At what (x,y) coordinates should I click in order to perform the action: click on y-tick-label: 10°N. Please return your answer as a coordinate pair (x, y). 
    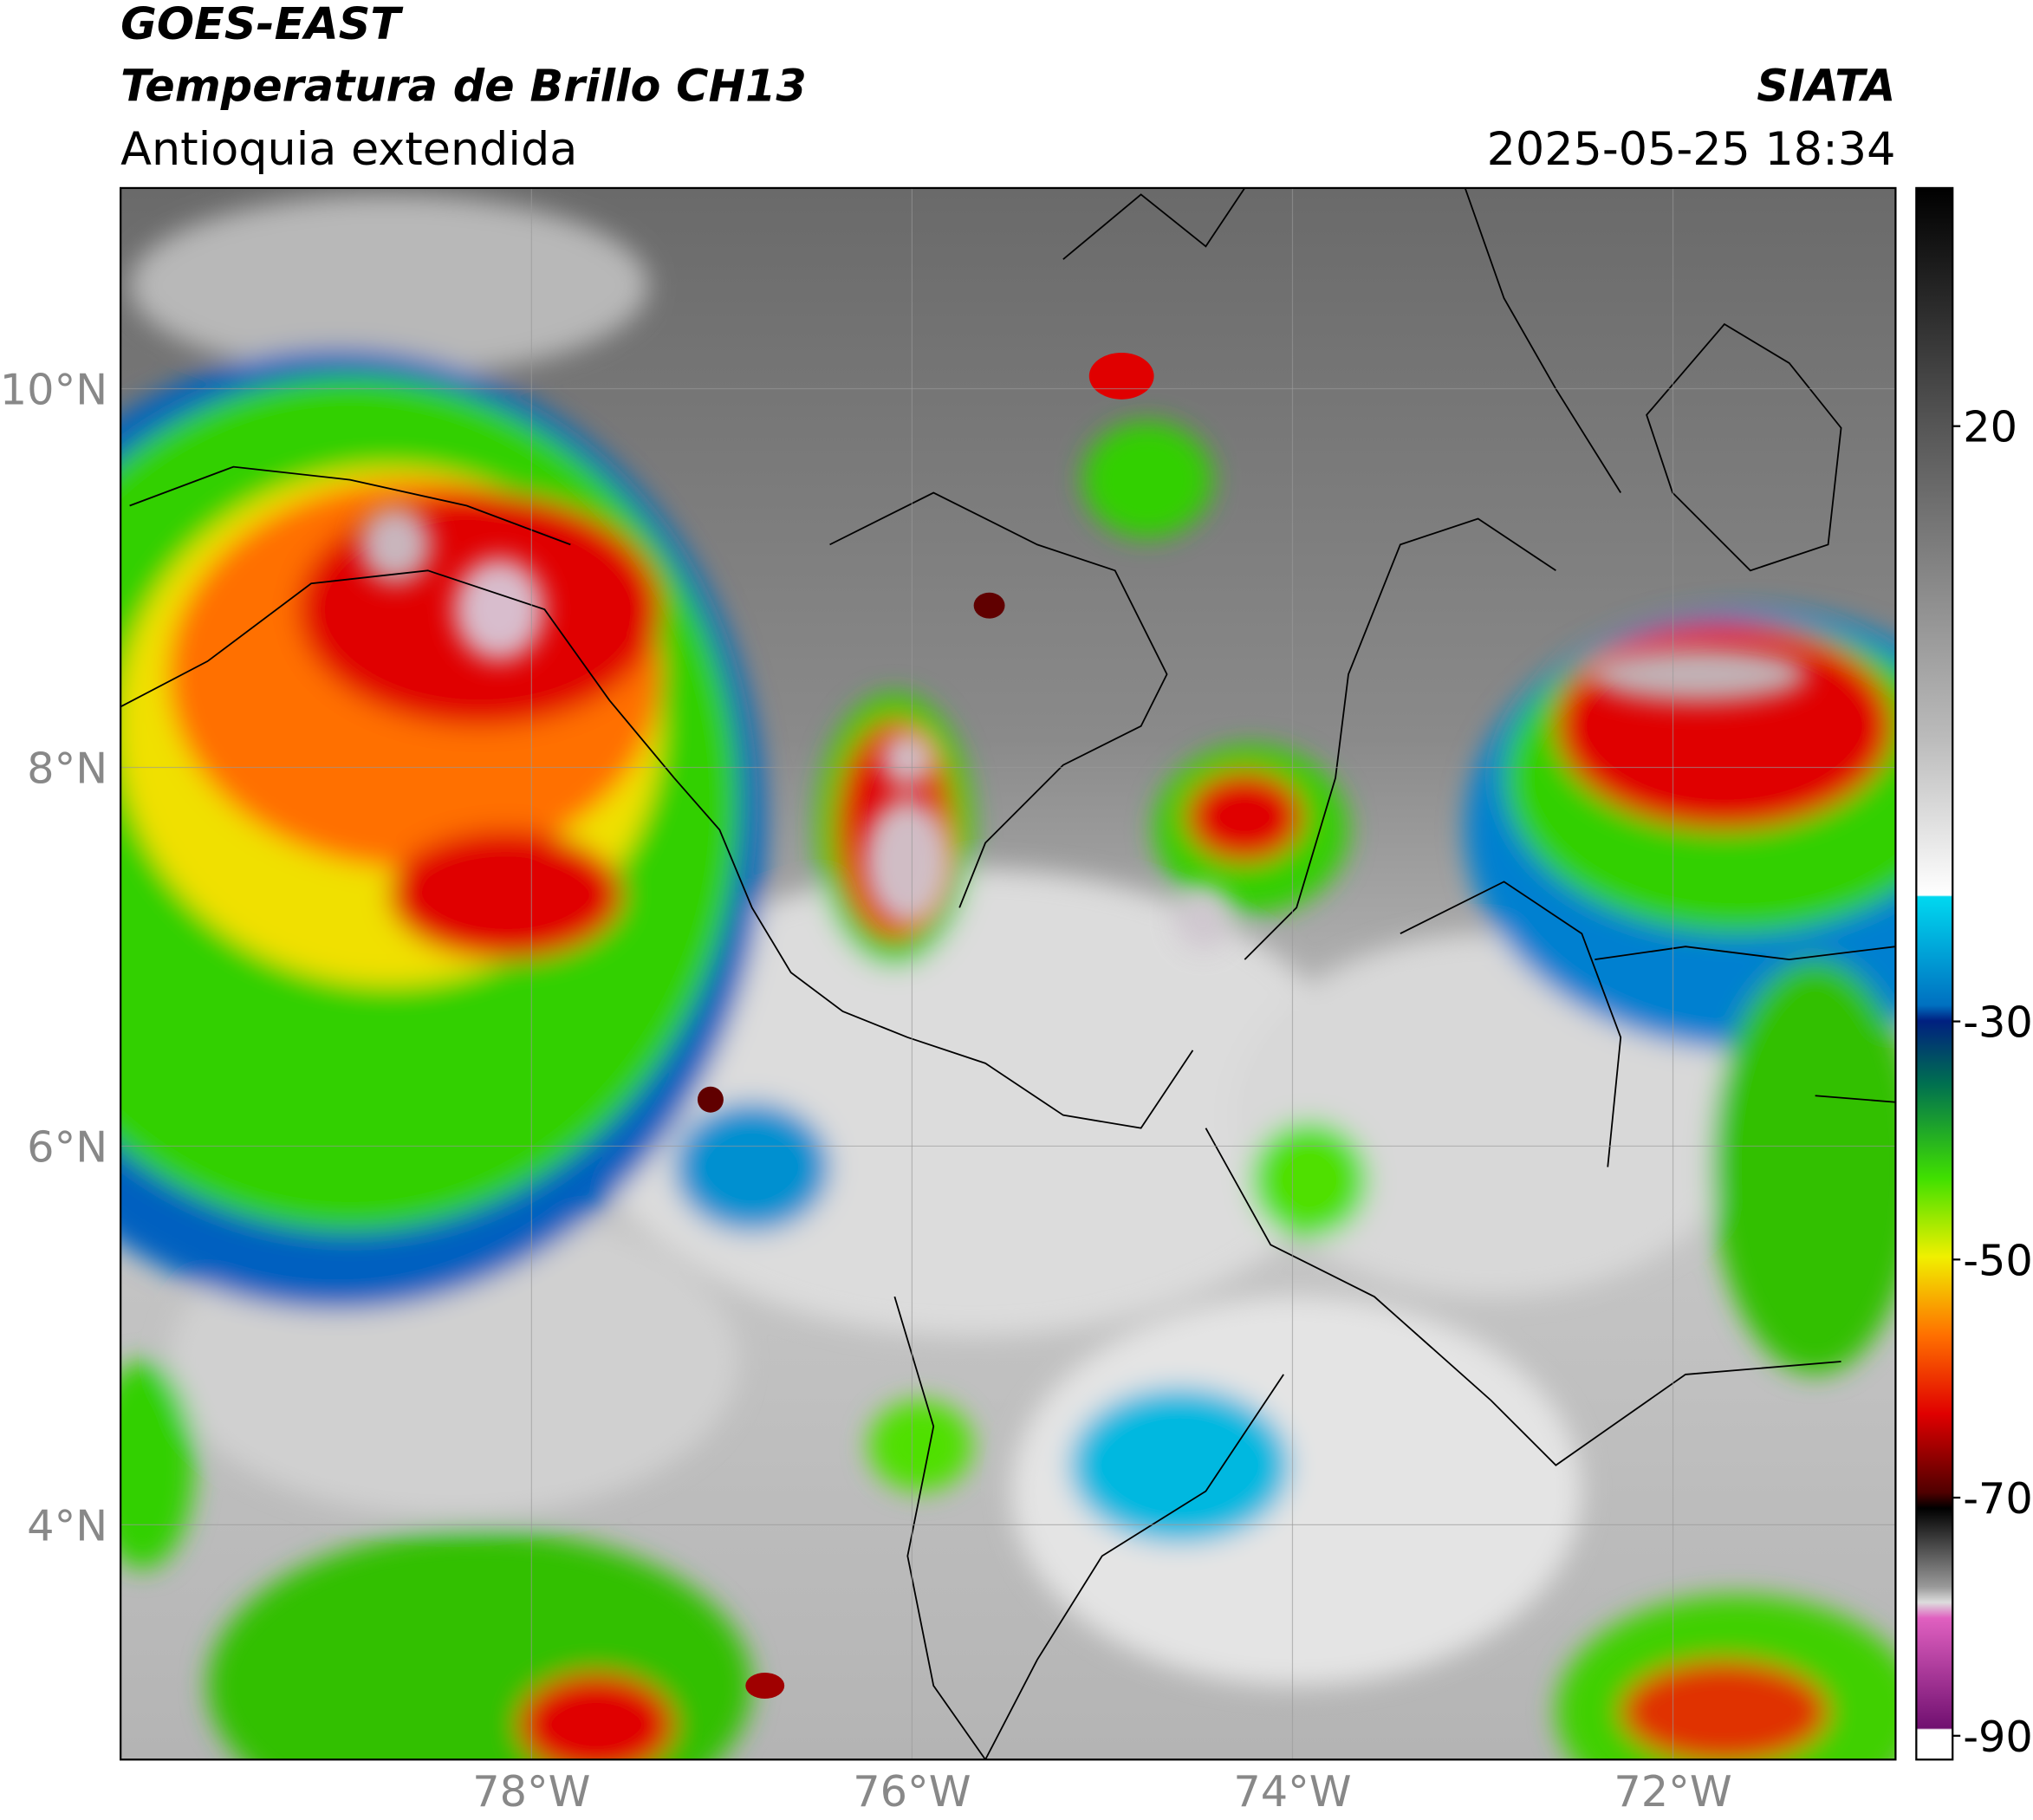
    Looking at the image, I should click on (53, 389).